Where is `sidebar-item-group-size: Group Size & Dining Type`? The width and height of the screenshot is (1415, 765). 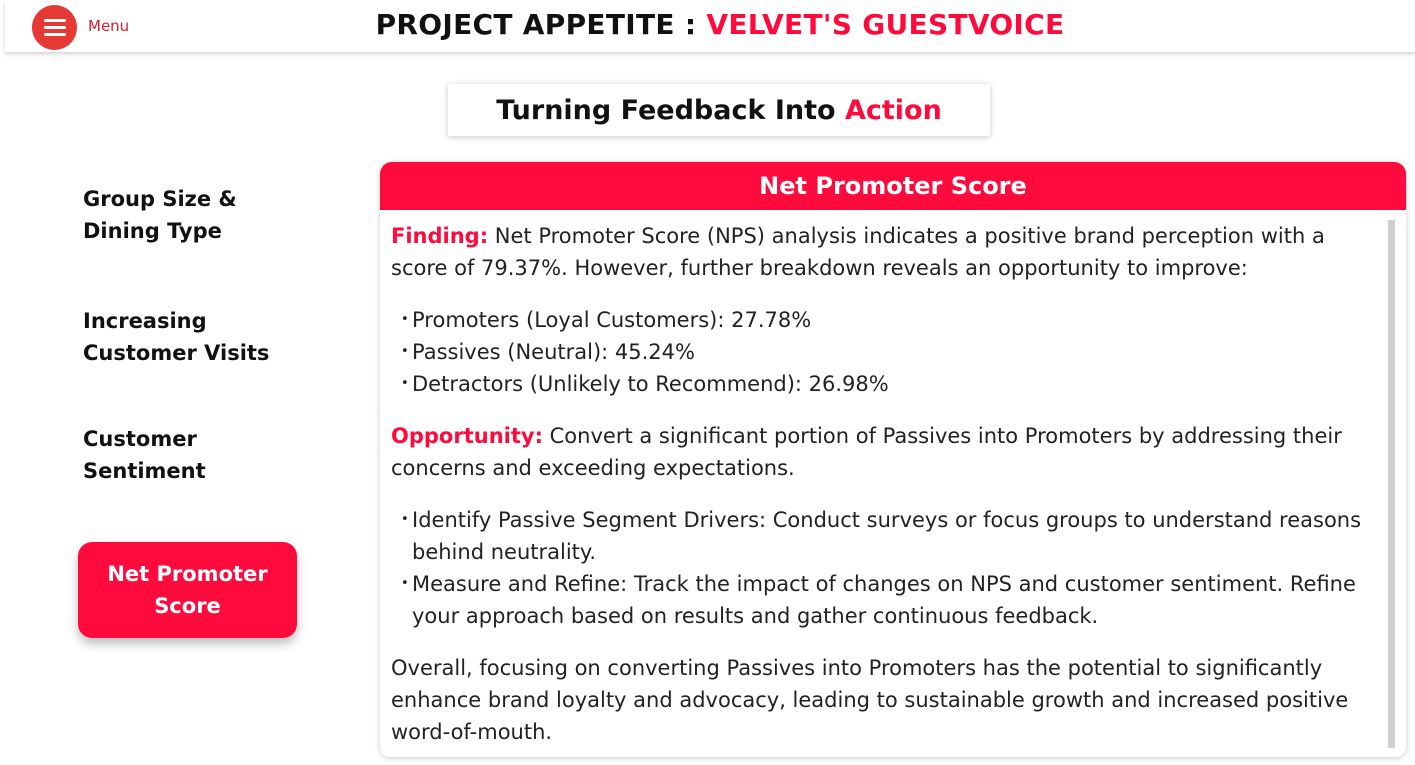
sidebar-item-group-size: Group Size & Dining Type is located at coordinates (183, 215).